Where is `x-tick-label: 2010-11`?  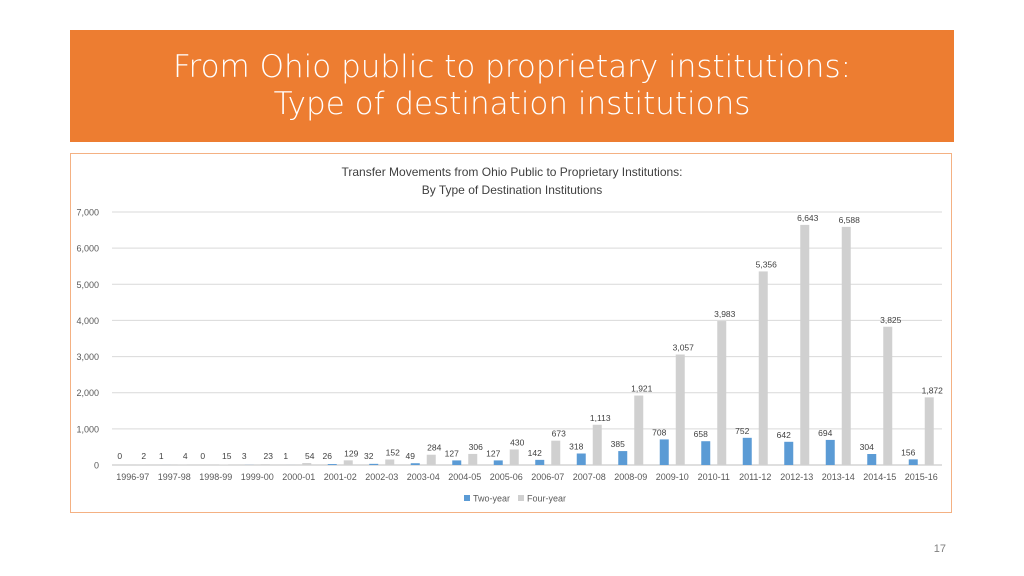
x-tick-label: 2010-11 is located at coordinates (714, 477).